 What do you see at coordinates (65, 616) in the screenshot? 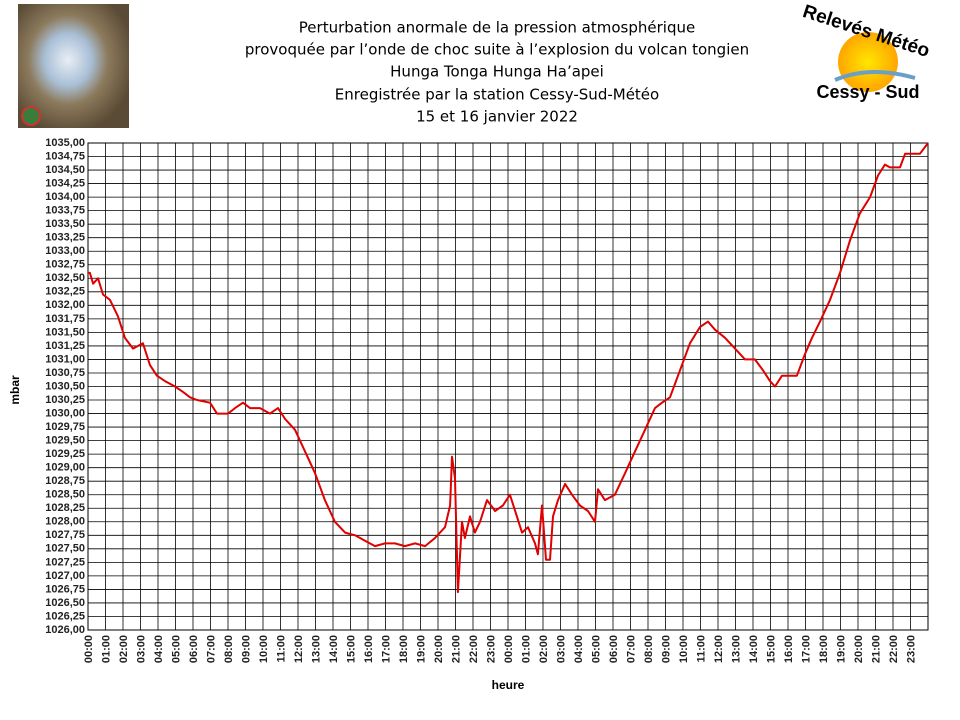
I see `y-tick-label: 1026,25` at bounding box center [65, 616].